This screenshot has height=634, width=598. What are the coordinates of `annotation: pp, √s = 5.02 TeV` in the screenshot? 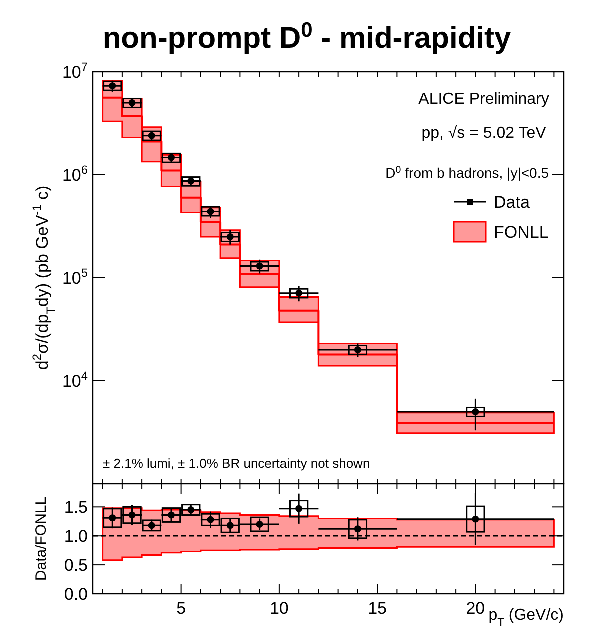 It's located at (484, 133).